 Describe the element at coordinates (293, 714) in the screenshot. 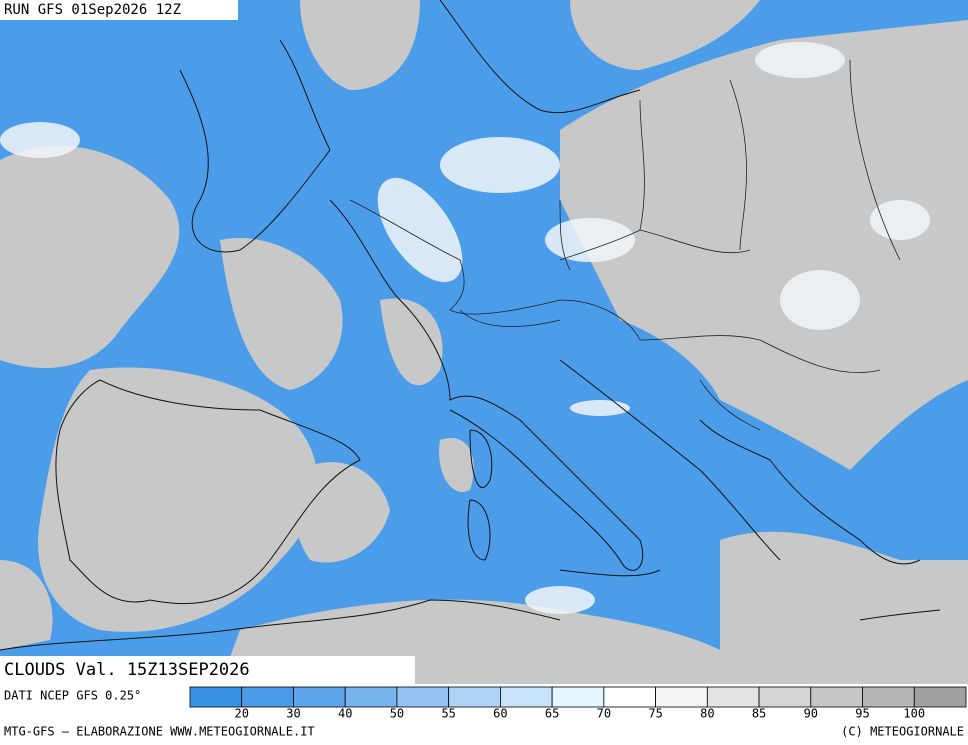

I see `legend-label: 30` at that location.